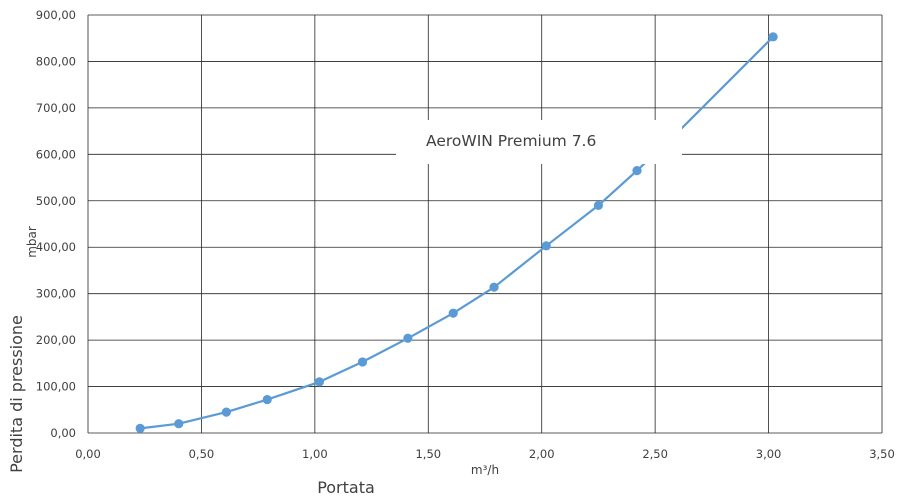 The height and width of the screenshot is (497, 899). Describe the element at coordinates (88, 454) in the screenshot. I see `x-tick-label: 0,00` at that location.